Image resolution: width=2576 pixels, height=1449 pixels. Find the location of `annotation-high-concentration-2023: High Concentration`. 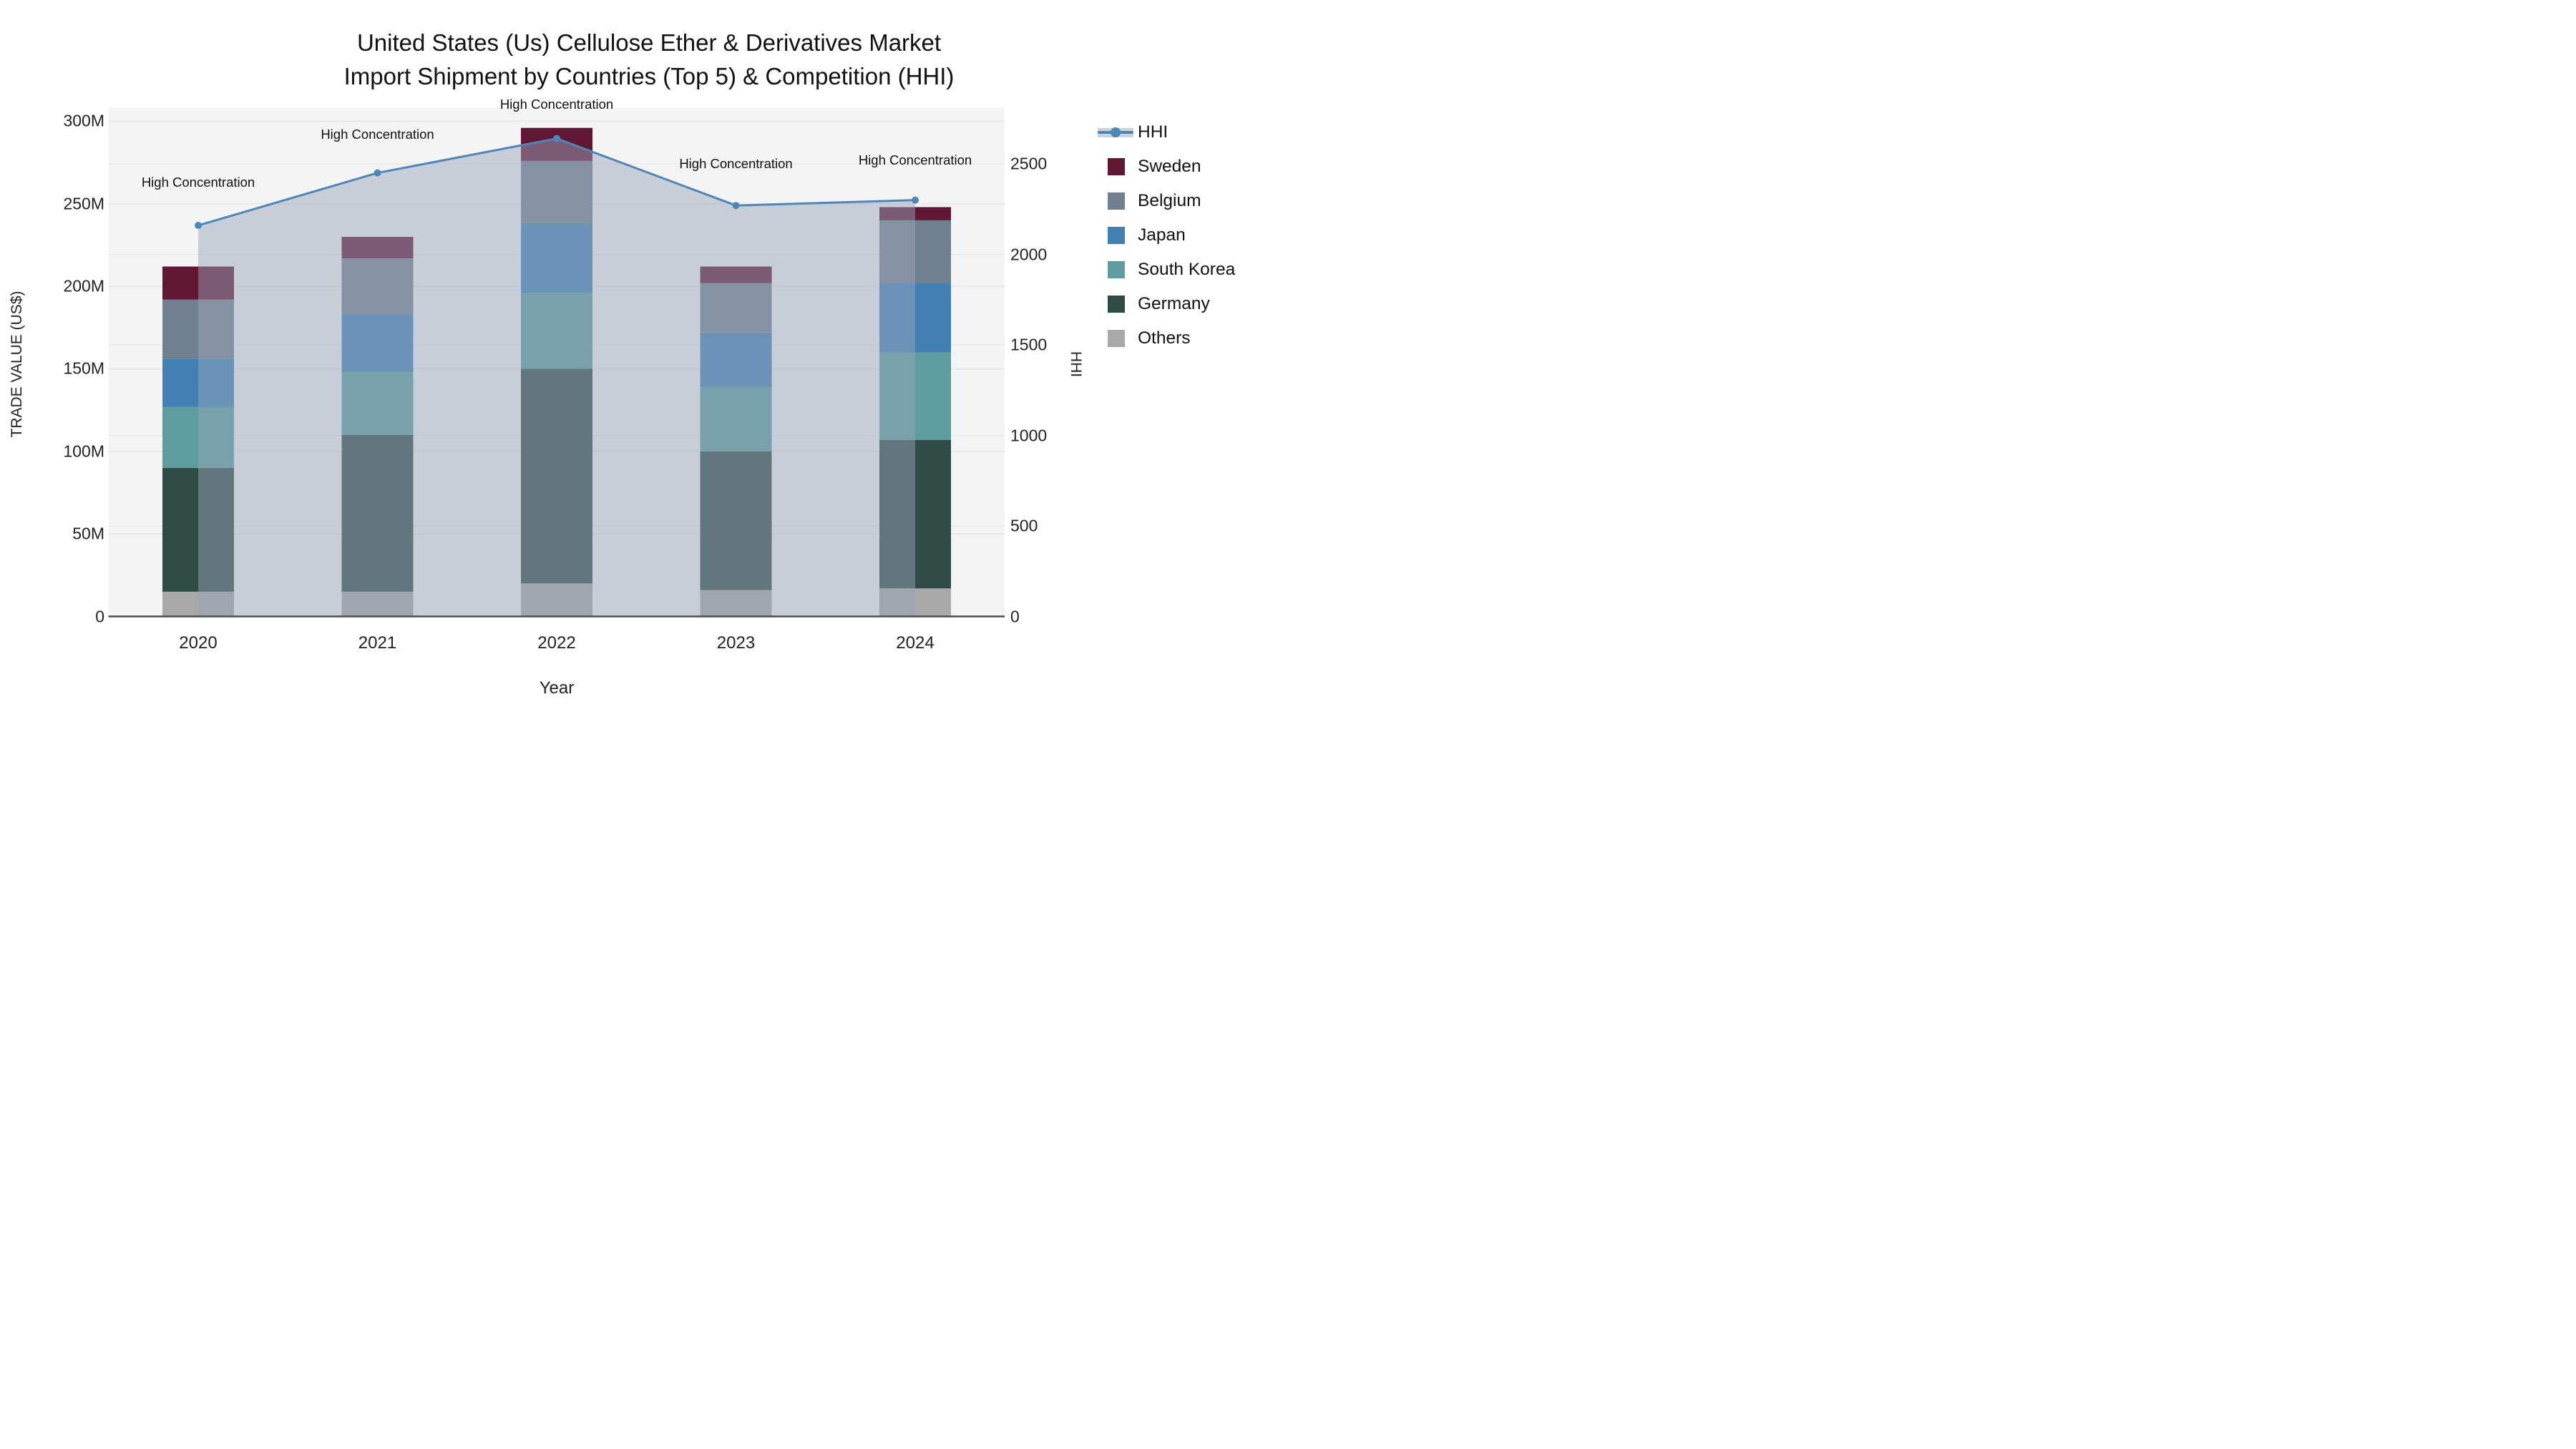

annotation-high-concentration-2023: High Concentration is located at coordinates (736, 164).